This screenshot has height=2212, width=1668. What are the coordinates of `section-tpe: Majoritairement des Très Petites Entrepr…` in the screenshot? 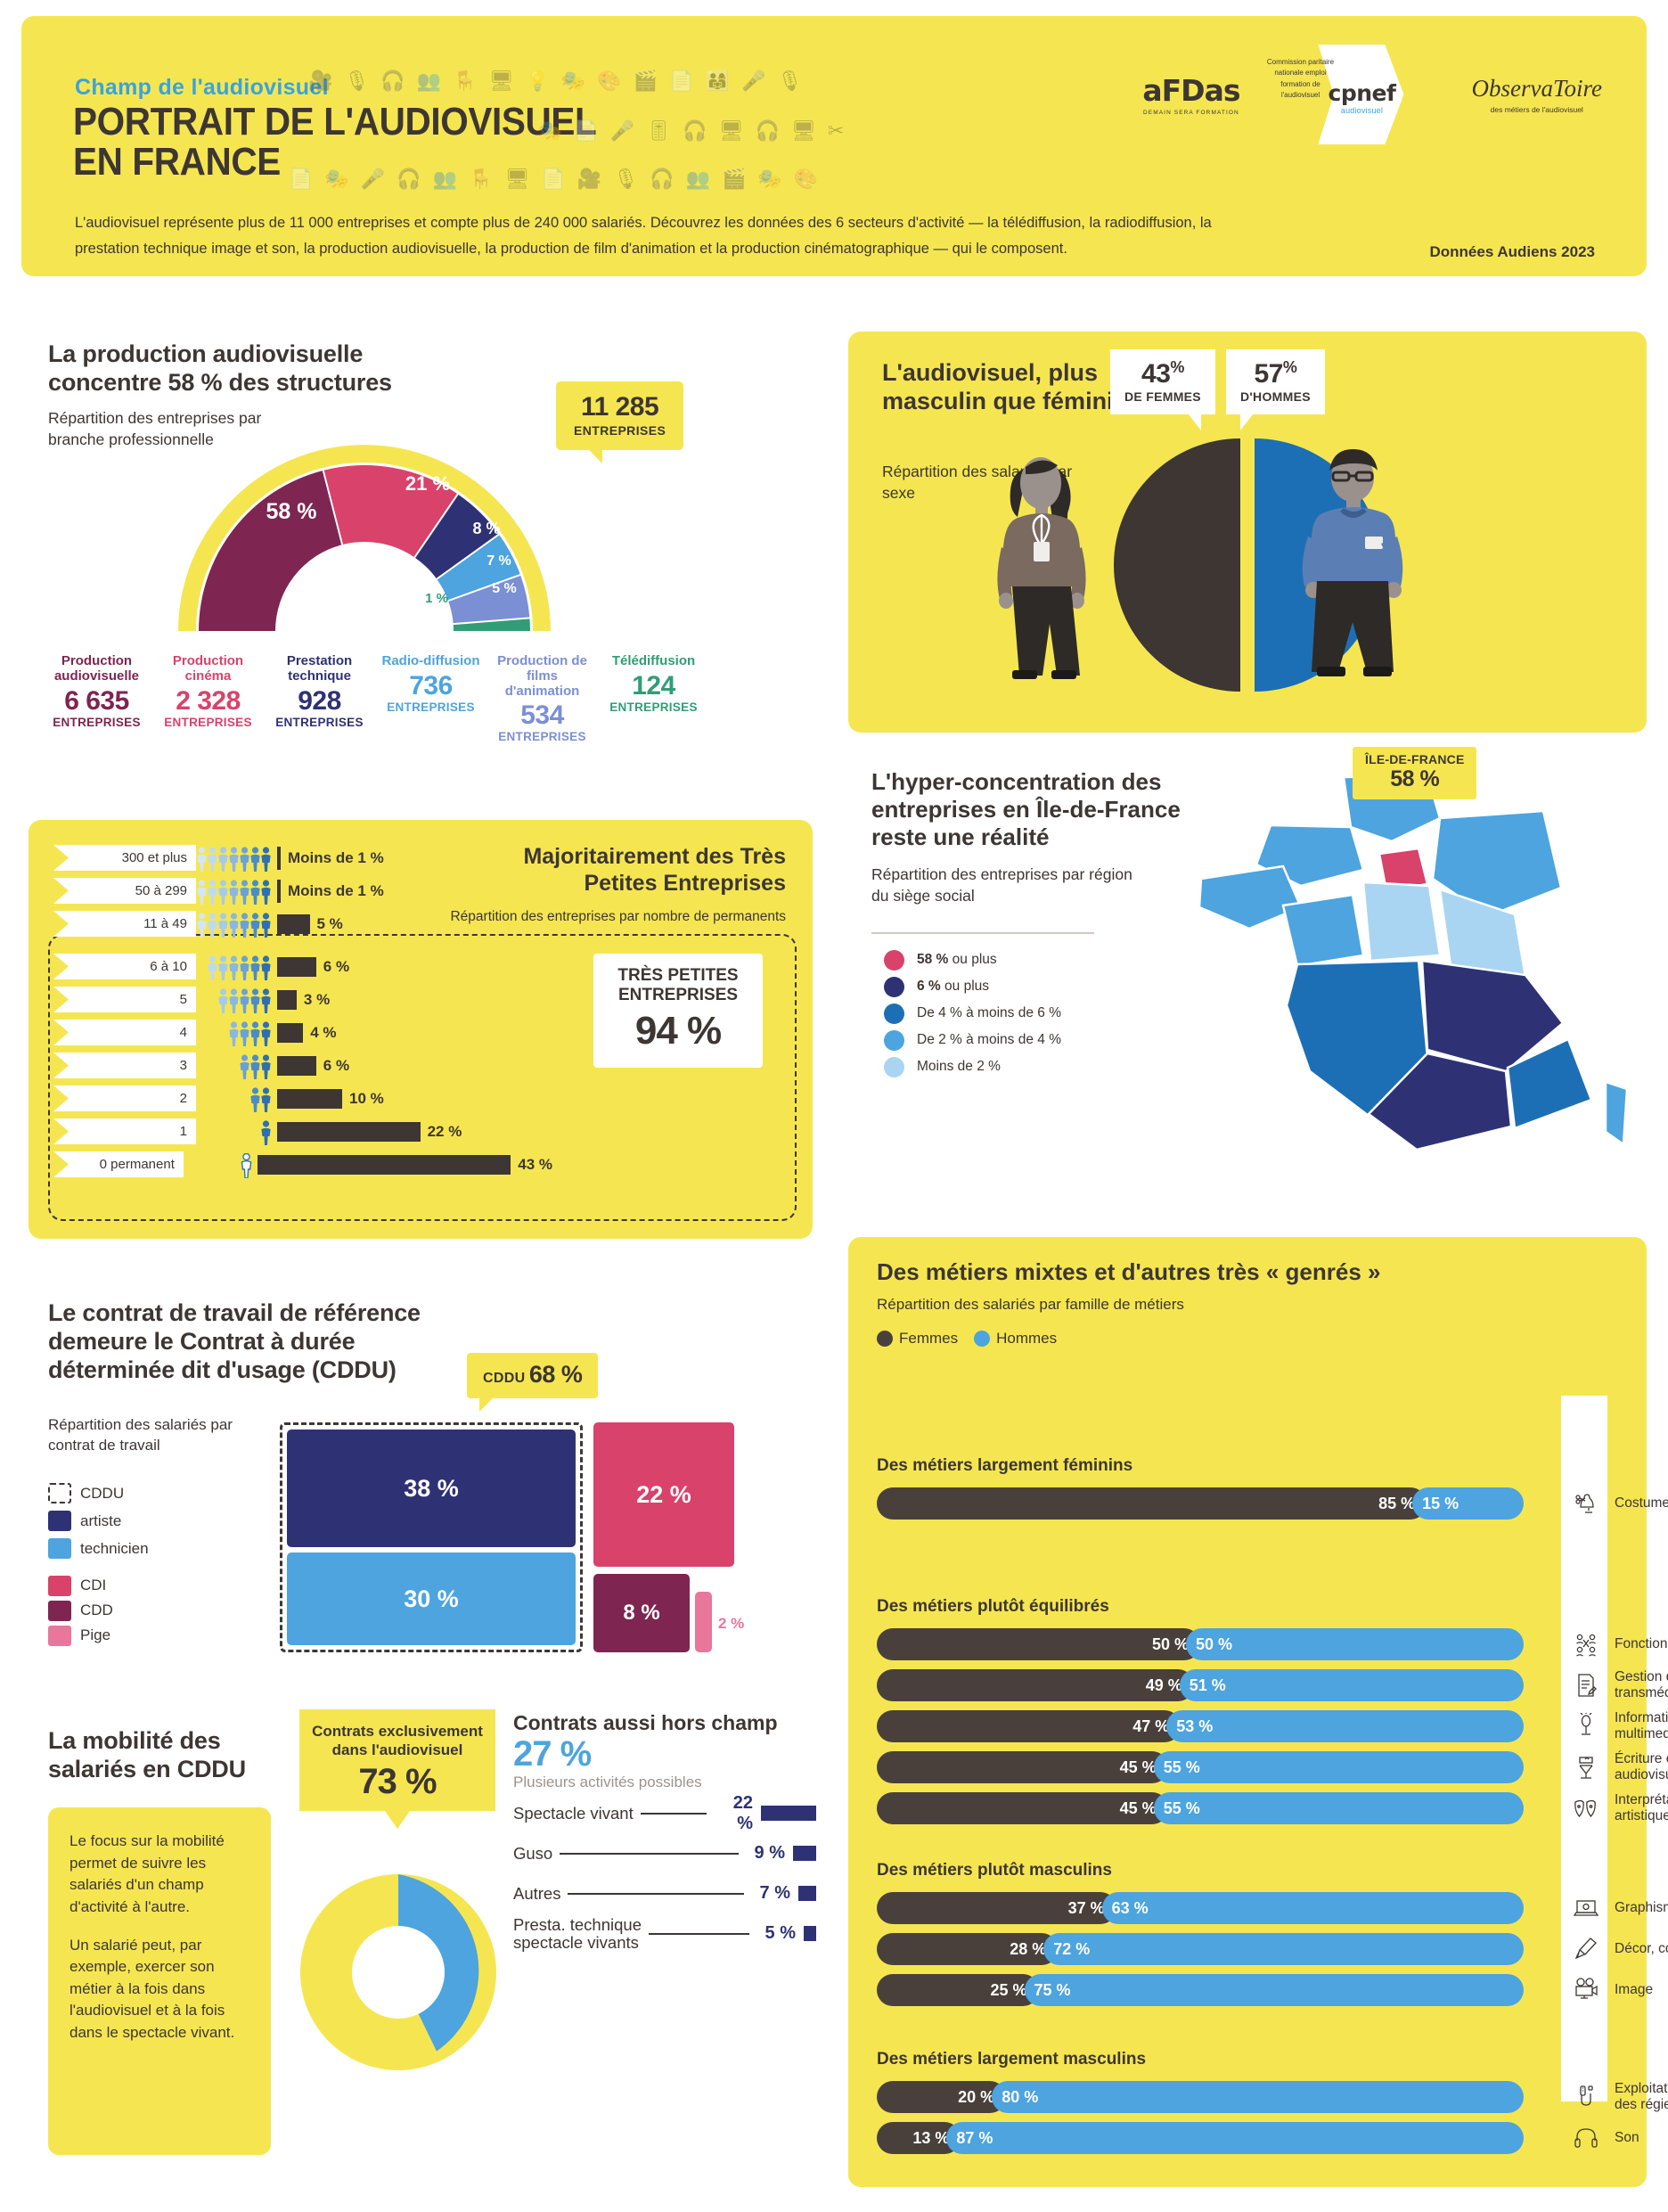 It's located at (421, 1029).